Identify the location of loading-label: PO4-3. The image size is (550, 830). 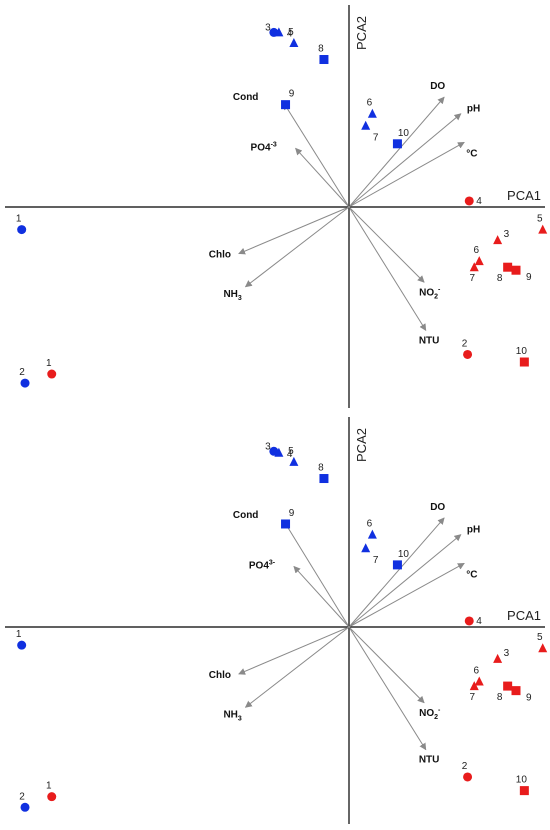
(264, 147).